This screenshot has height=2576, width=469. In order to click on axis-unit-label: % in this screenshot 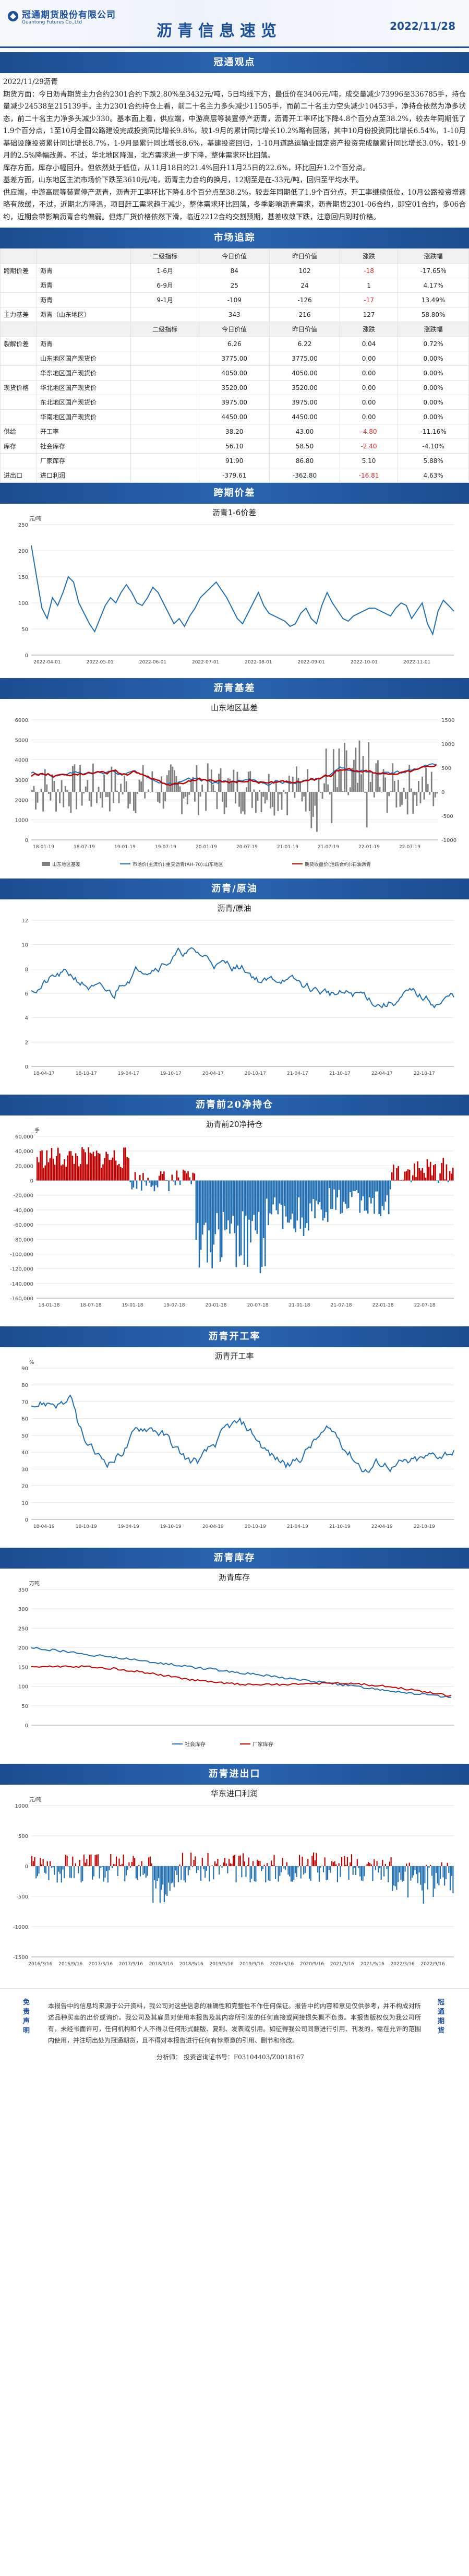, I will do `click(31, 1363)`.